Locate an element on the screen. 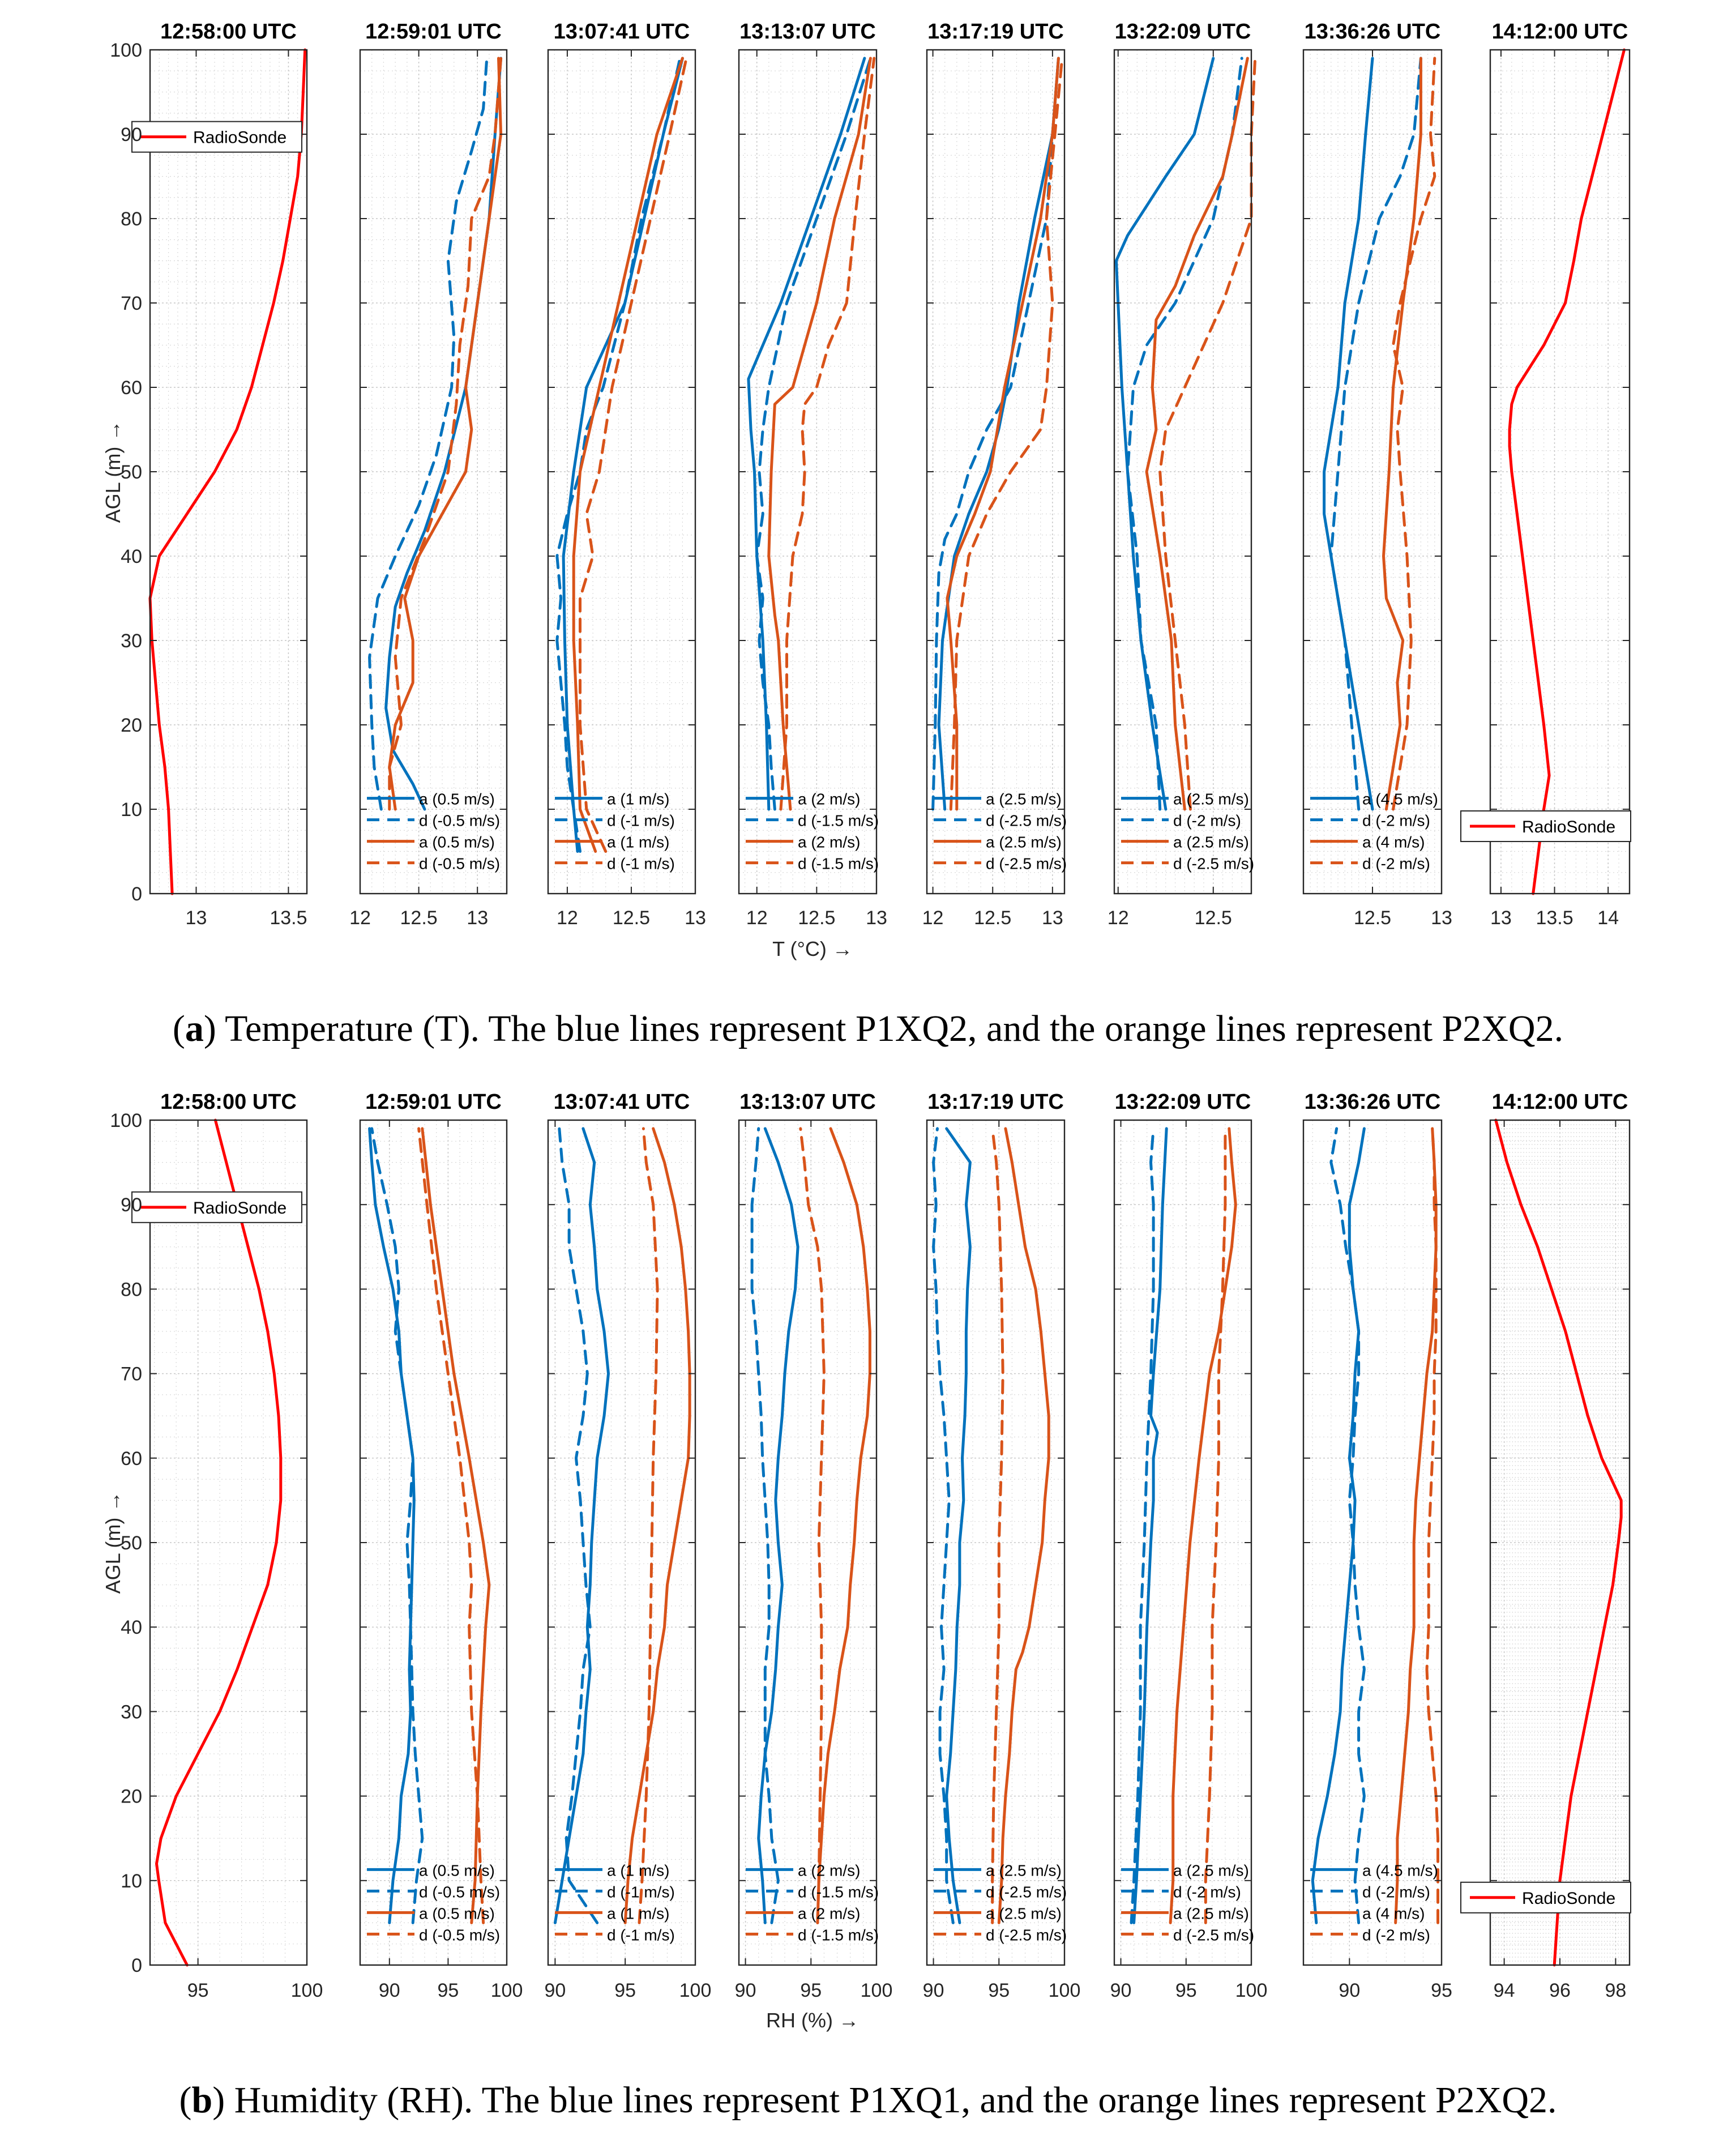 The width and height of the screenshot is (1736, 2144). caption-letter: b is located at coordinates (202, 2100).